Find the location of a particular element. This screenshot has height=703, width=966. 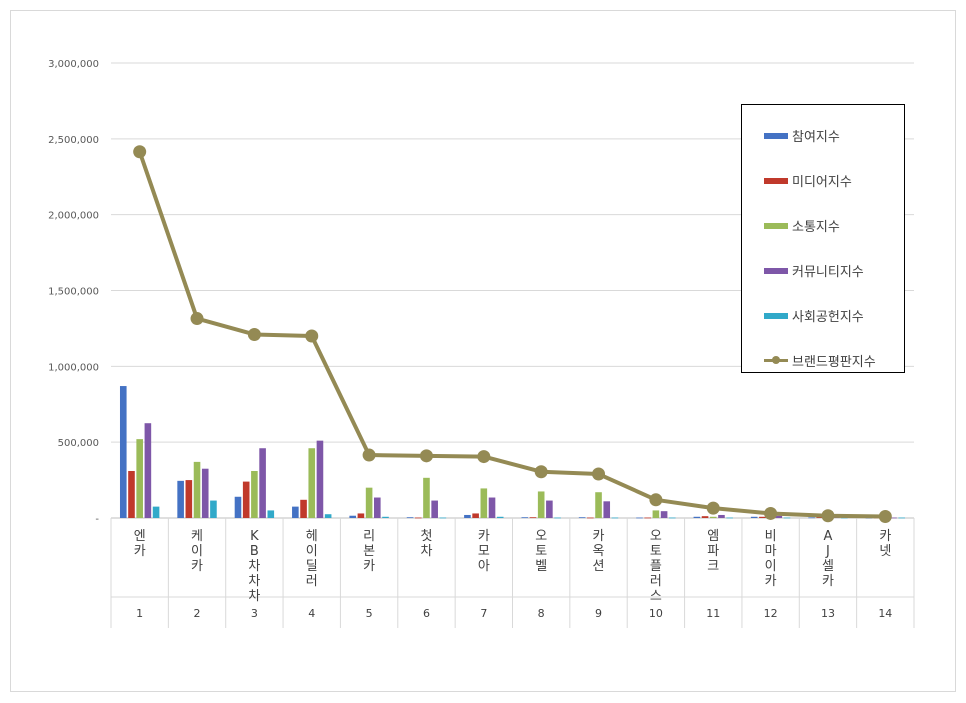

y-tick-label: 3,000,000 is located at coordinates (73, 64).